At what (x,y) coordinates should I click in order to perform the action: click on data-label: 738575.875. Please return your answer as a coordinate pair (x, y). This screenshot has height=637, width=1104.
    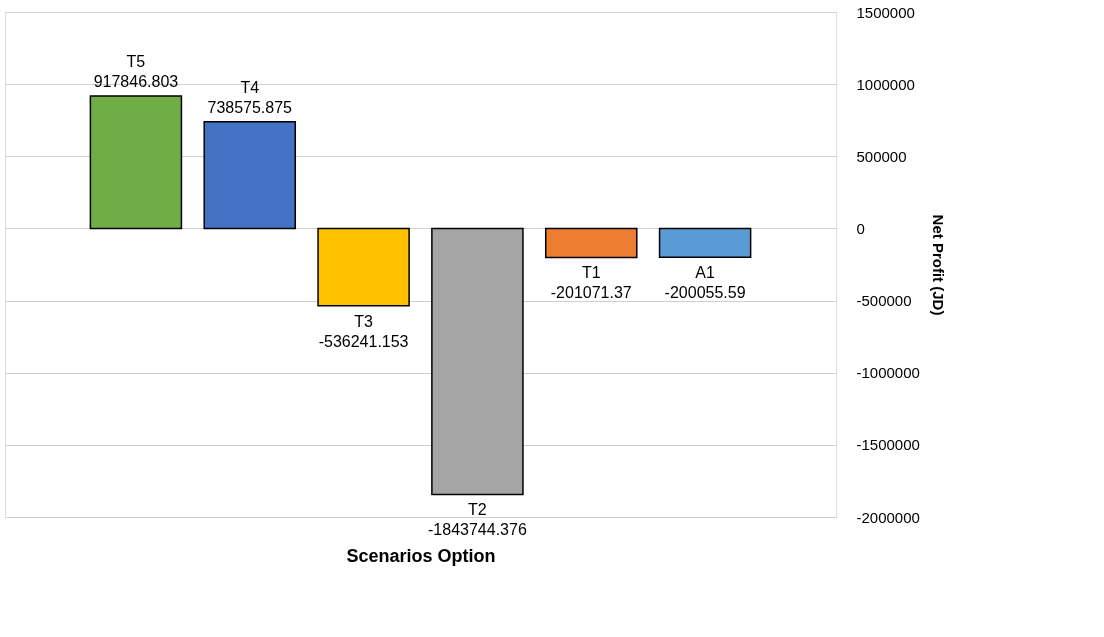
    Looking at the image, I should click on (250, 107).